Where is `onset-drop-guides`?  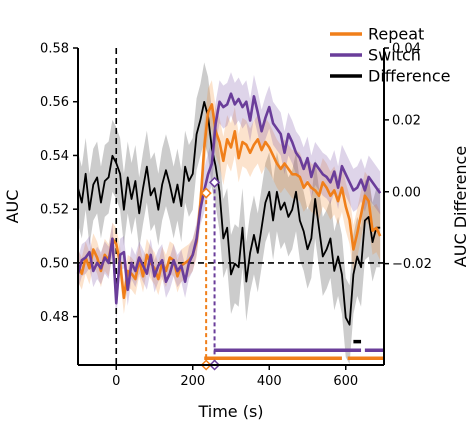 onset-drop-guides is located at coordinates (210, 273).